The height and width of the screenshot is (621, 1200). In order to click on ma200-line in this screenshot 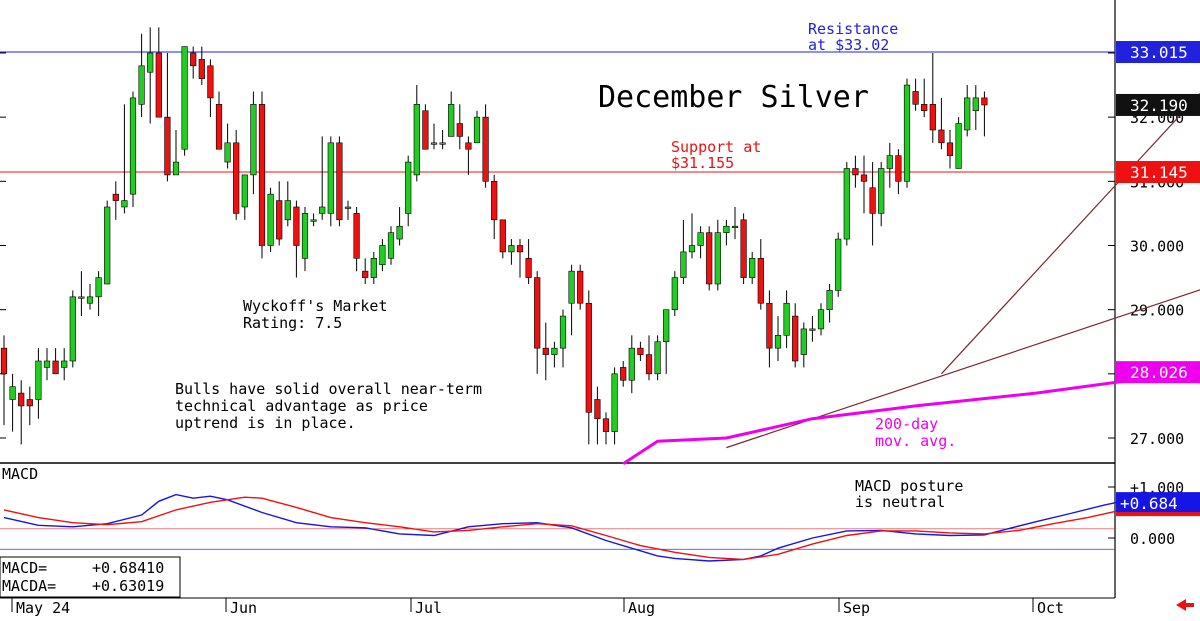, I will do `click(907, 417)`.